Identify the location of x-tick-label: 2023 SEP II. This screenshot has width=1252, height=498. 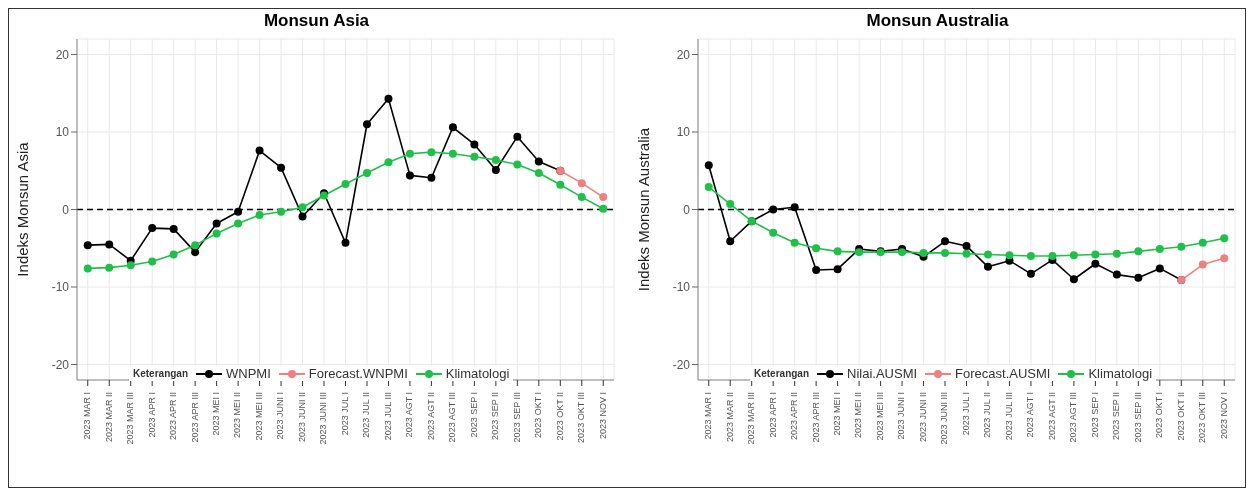
(495, 416).